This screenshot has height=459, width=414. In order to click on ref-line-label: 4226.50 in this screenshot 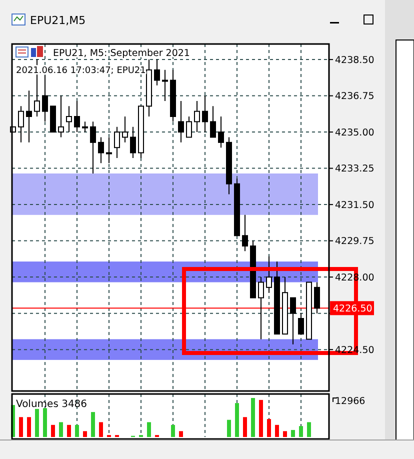, I will do `click(352, 308)`.